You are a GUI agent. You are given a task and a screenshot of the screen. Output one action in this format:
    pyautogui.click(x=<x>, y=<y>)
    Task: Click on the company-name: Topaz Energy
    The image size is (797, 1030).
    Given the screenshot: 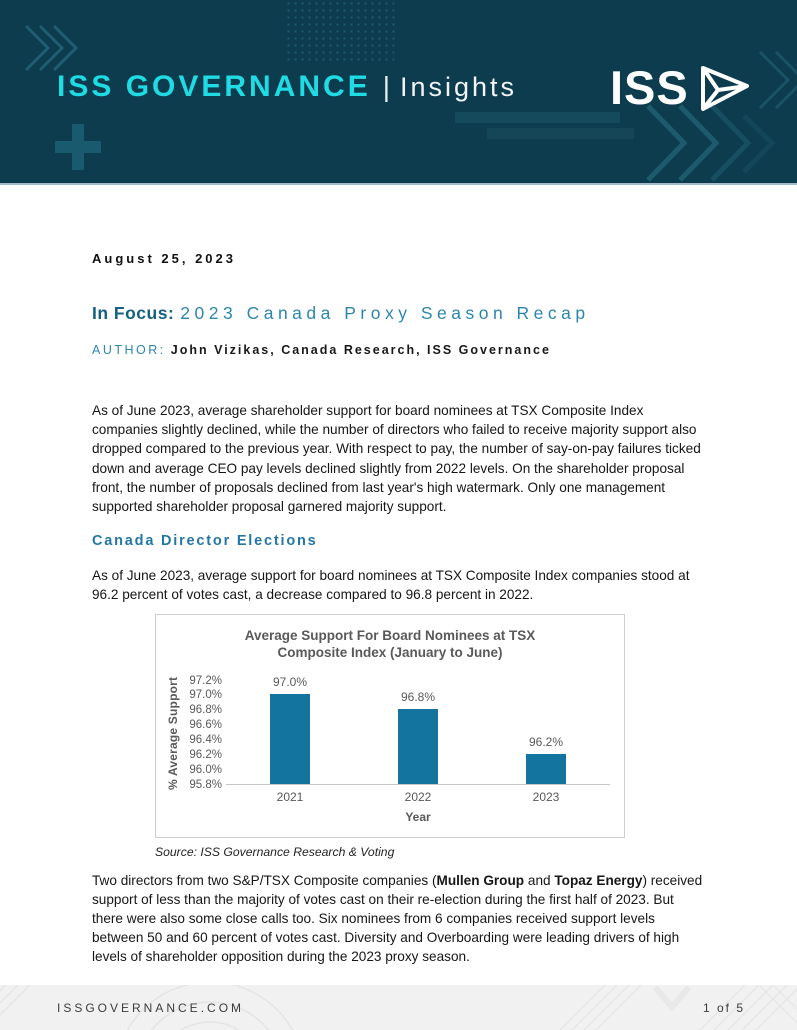 What is the action you would take?
    pyautogui.click(x=598, y=880)
    